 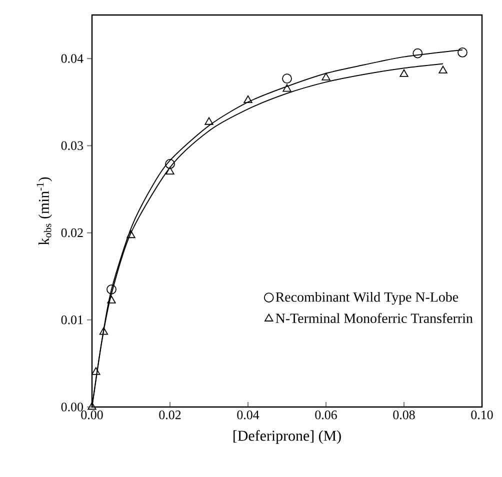 What do you see at coordinates (326, 415) in the screenshot?
I see `x-tick-label: 0.06` at bounding box center [326, 415].